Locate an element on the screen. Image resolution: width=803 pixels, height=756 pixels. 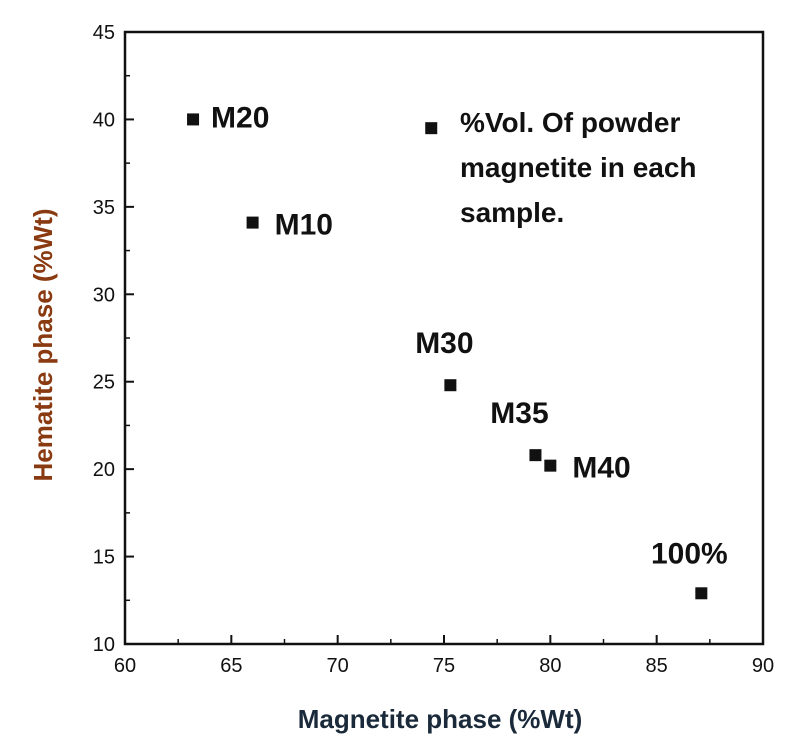
legend-text-line: %Vol. Of powder is located at coordinates (570, 122).